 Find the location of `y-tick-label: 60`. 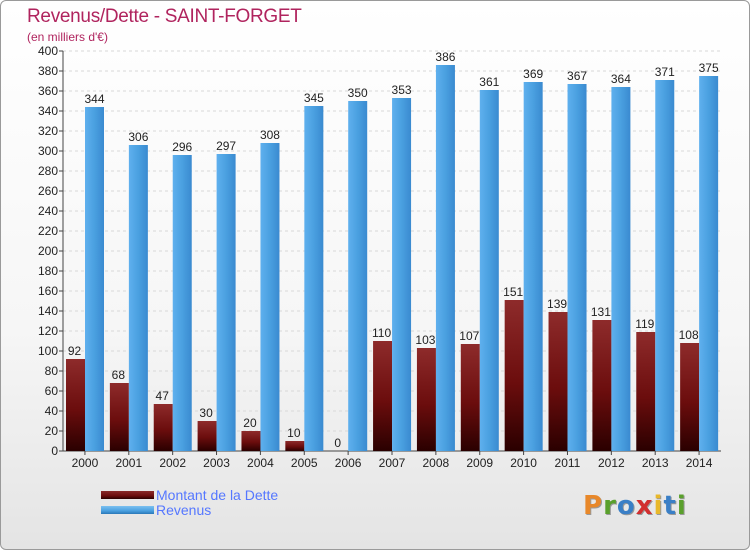

y-tick-label: 60 is located at coordinates (52, 391).